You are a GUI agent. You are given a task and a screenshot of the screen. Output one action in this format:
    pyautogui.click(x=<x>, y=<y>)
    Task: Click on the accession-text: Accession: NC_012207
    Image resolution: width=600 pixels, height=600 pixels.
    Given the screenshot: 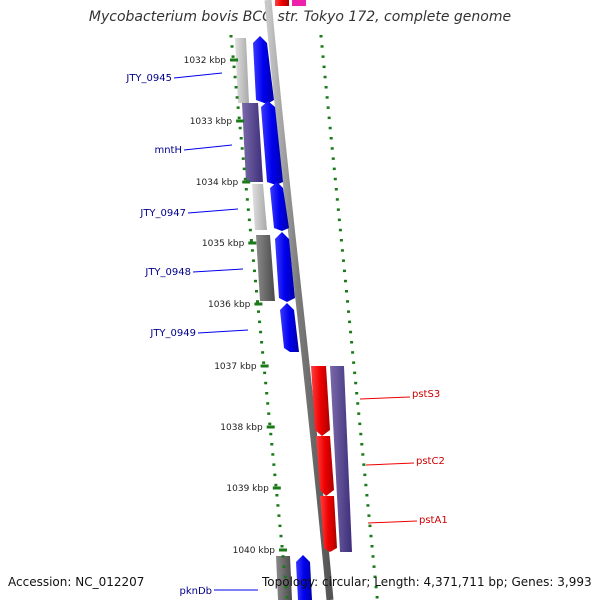 What is the action you would take?
    pyautogui.click(x=76, y=582)
    